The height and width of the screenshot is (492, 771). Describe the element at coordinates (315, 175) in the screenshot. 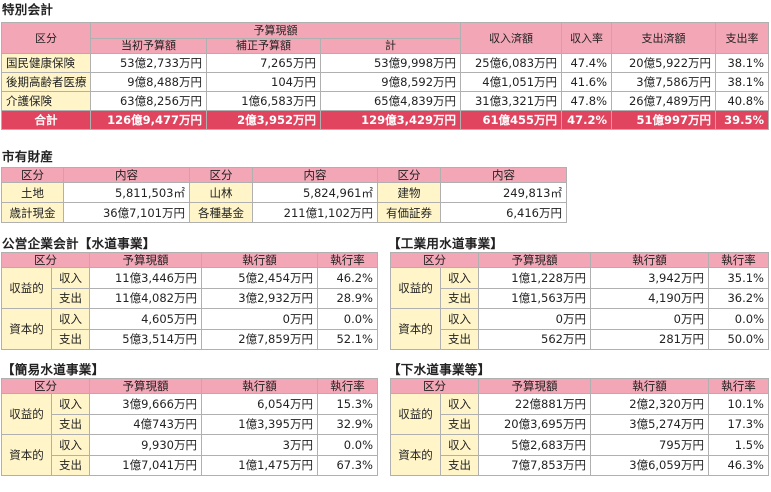

I see `header-content: 内容` at that location.